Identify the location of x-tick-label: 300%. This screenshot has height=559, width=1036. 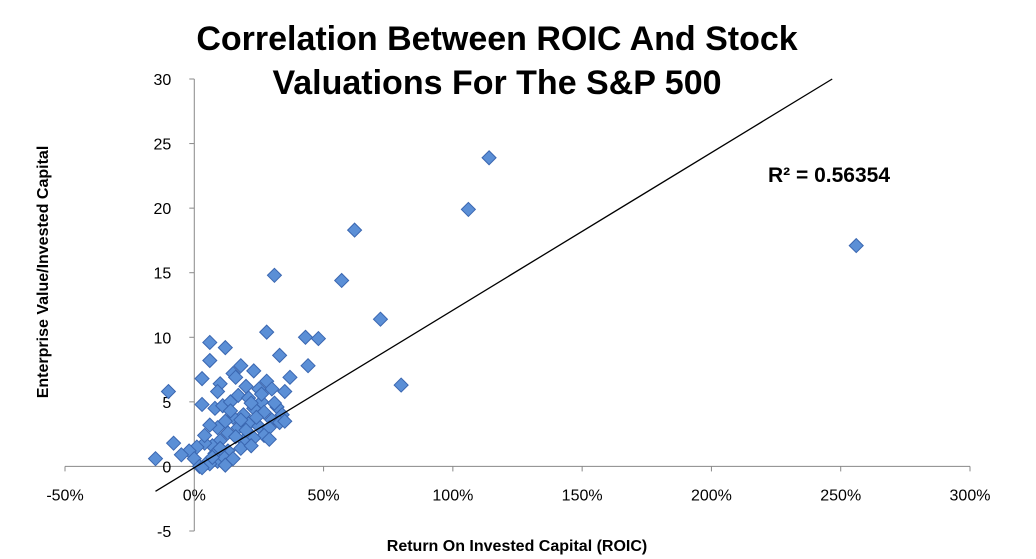
(970, 495).